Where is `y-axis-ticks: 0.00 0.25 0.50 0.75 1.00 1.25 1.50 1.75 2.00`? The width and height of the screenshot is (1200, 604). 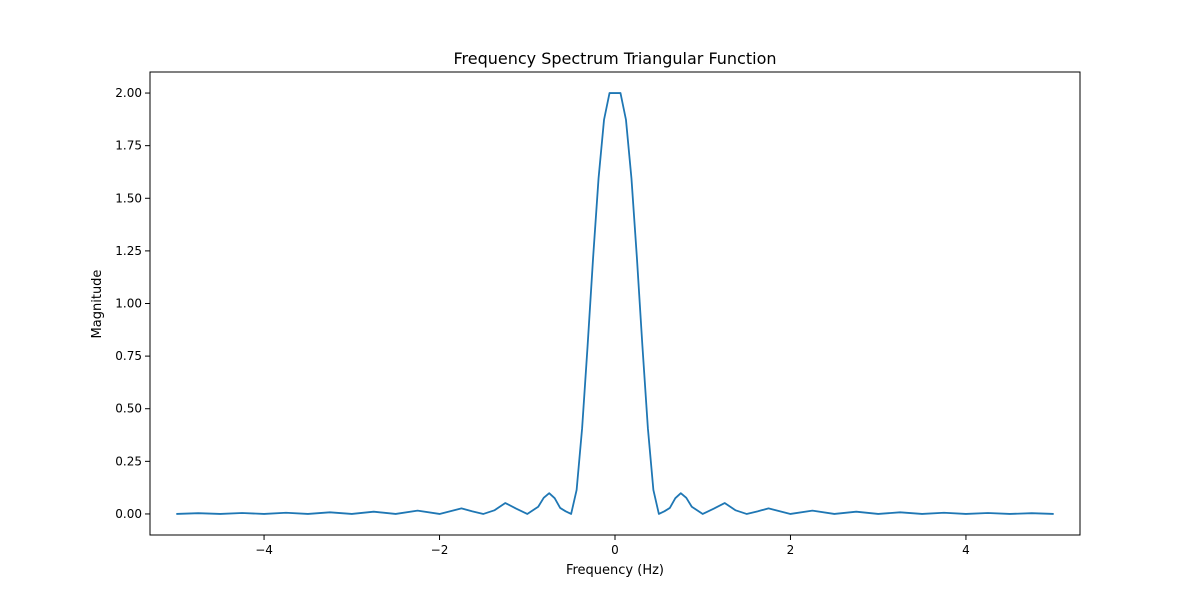 y-axis-ticks: 0.00 0.25 0.50 0.75 1.00 1.25 1.50 1.75 2.00 is located at coordinates (132, 303).